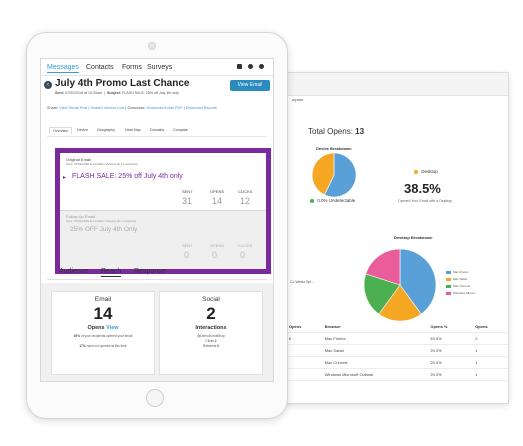 The height and width of the screenshot is (446, 523). What do you see at coordinates (82, 130) in the screenshot?
I see `tab-device: Device` at bounding box center [82, 130].